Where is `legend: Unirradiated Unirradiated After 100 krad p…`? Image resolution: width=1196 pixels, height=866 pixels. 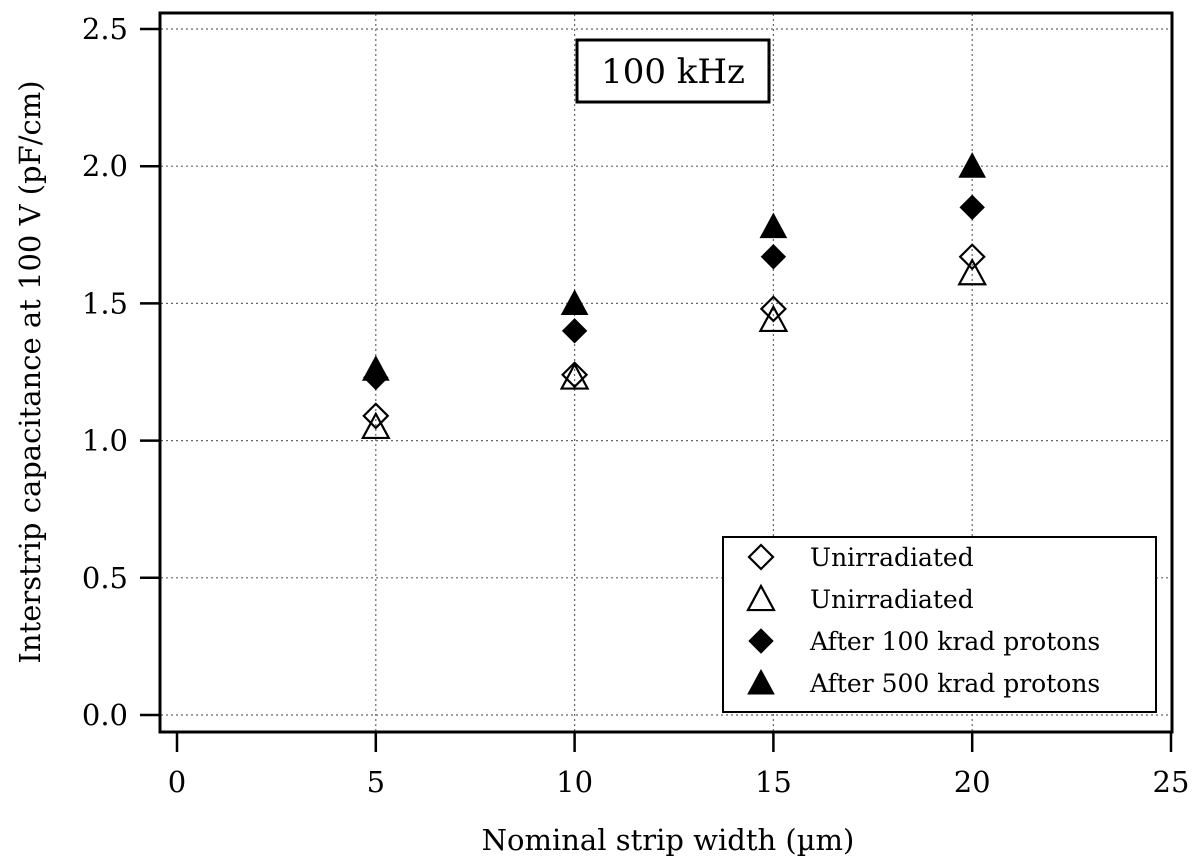 legend: Unirradiated Unirradiated After 100 krad p… is located at coordinates (939, 624).